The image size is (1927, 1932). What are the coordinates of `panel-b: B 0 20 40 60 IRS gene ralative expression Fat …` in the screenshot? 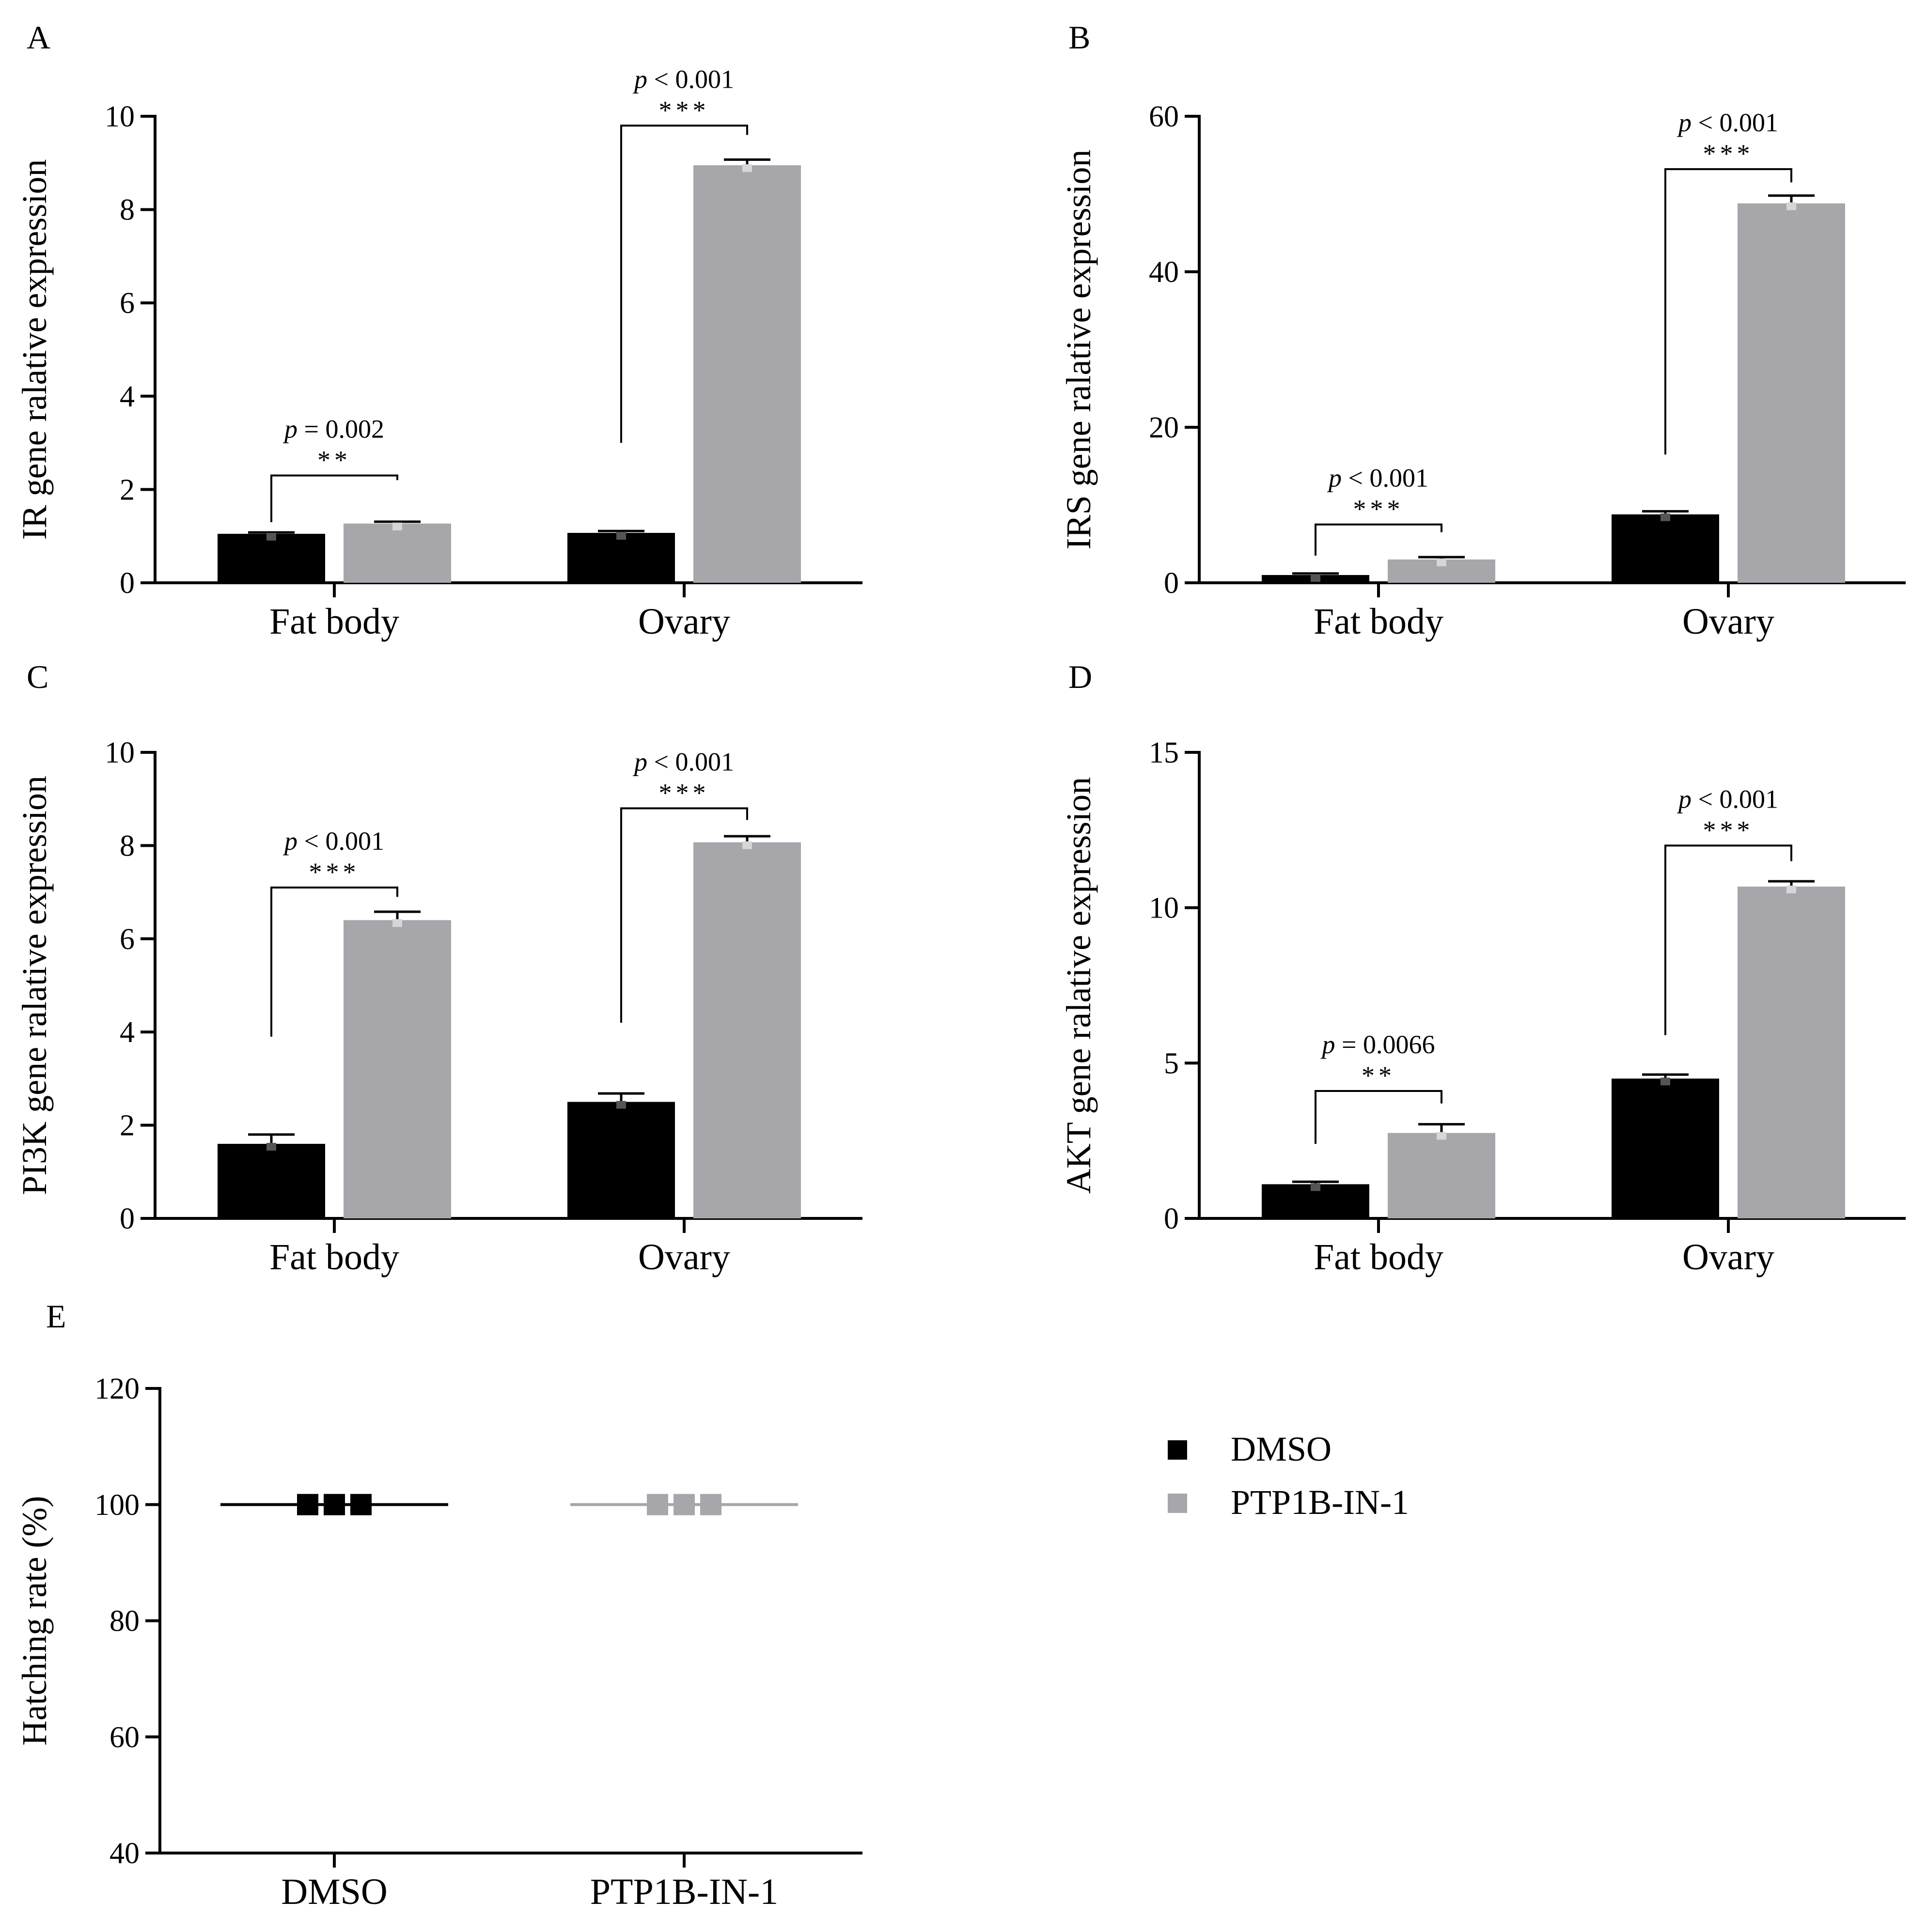 It's located at (1482, 330).